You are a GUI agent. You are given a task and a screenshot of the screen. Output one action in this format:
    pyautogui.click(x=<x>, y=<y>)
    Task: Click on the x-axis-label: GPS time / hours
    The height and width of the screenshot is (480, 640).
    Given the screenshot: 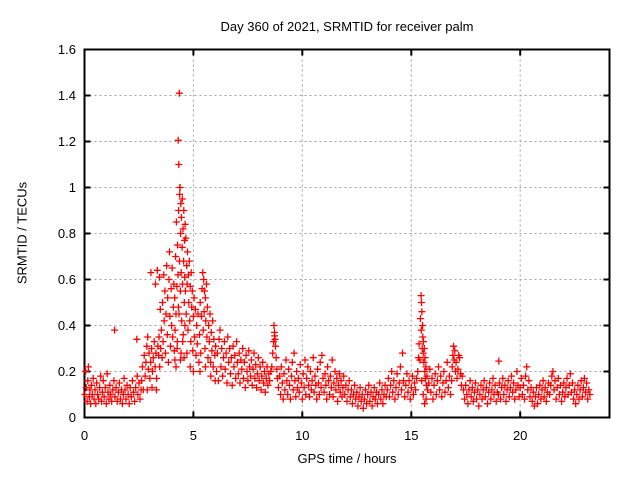 What is the action you would take?
    pyautogui.click(x=347, y=458)
    